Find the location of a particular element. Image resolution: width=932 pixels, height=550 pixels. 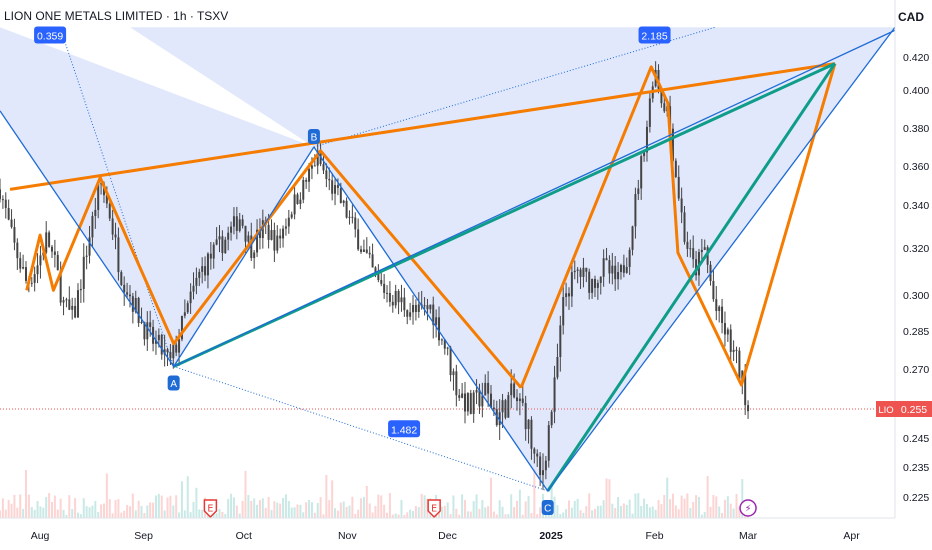

y-tick-label: 0.320 is located at coordinates (916, 249).